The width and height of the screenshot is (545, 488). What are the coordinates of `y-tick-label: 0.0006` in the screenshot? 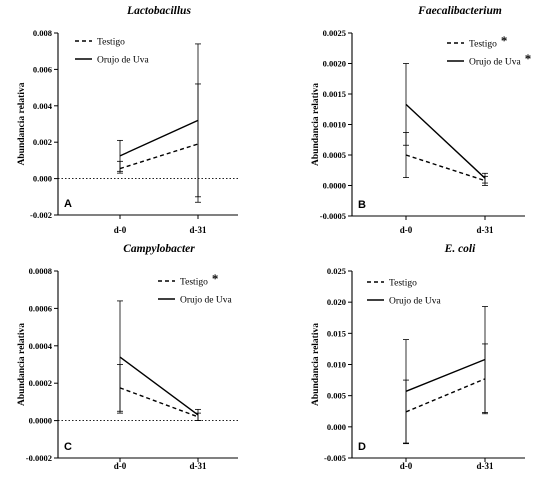 It's located at (40, 308).